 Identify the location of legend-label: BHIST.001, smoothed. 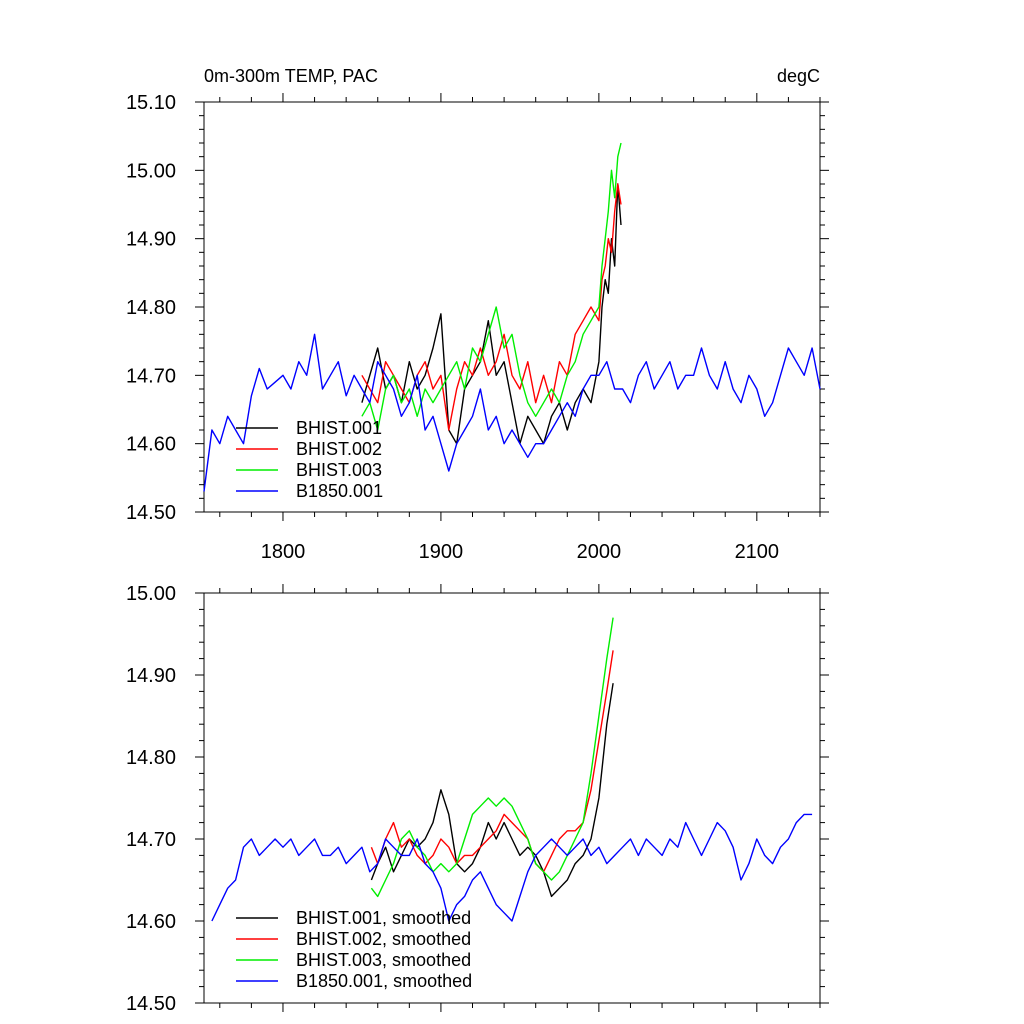
(383, 918).